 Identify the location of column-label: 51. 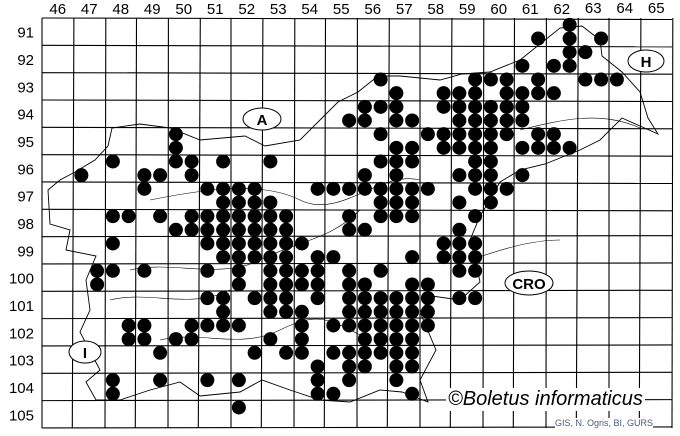
(215, 9).